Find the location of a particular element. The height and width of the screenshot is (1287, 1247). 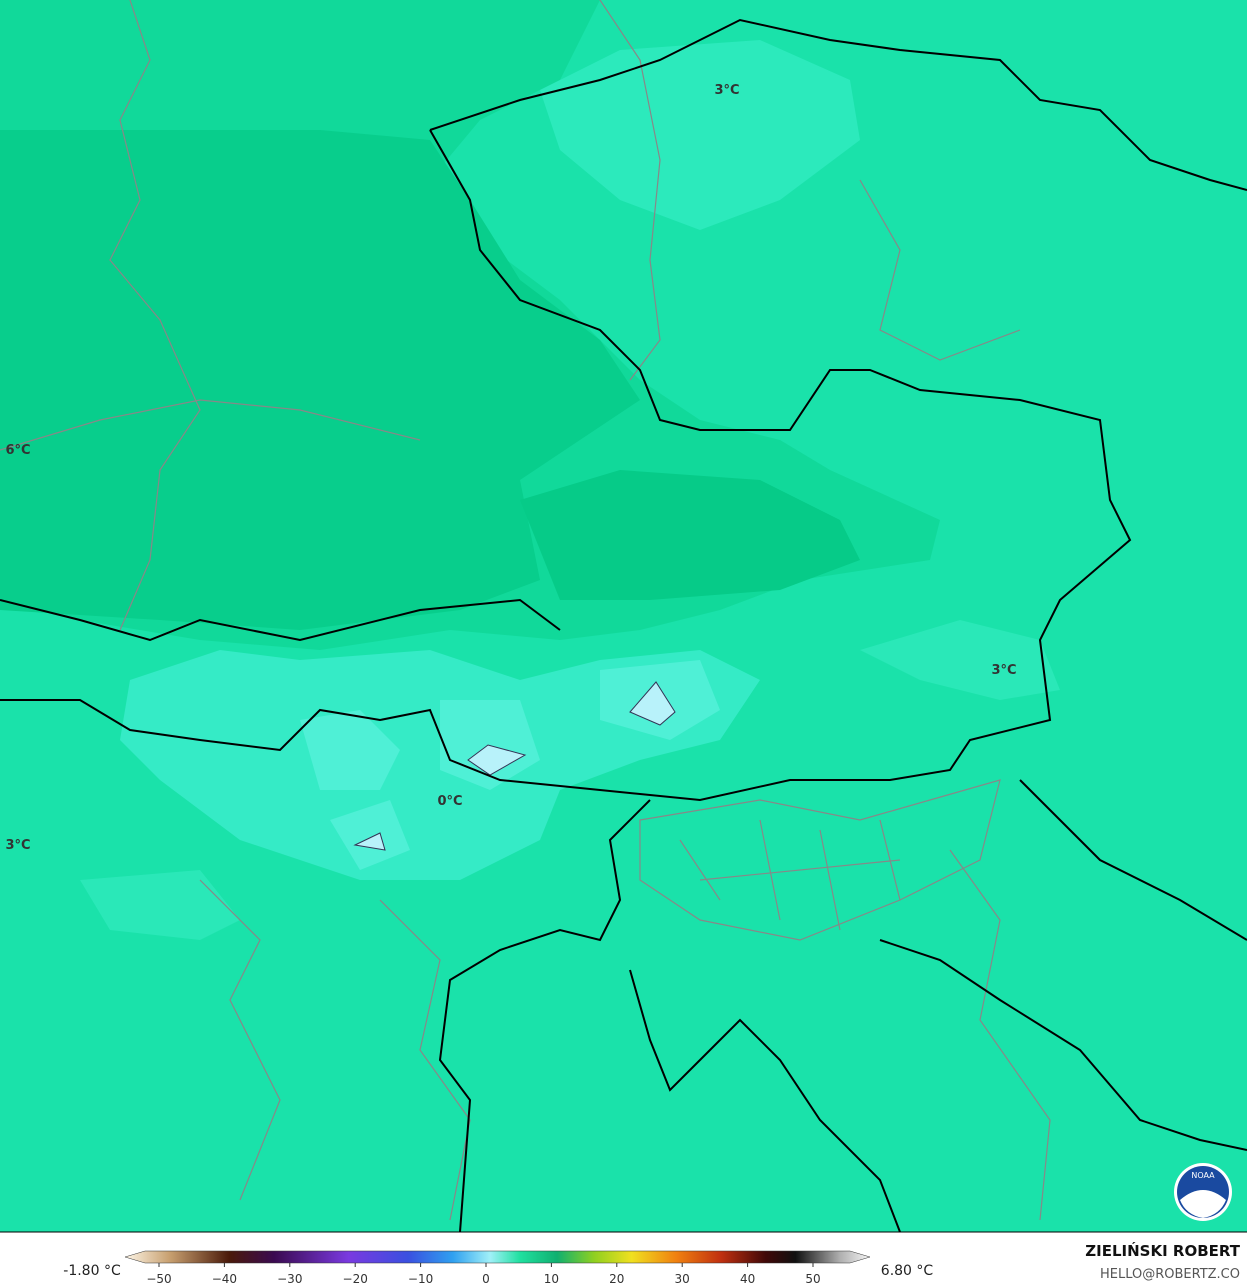

colorbar-ticks: −50 −40 −30 −20 −10 0 10 20 30 40 50 is located at coordinates (483, 1274).